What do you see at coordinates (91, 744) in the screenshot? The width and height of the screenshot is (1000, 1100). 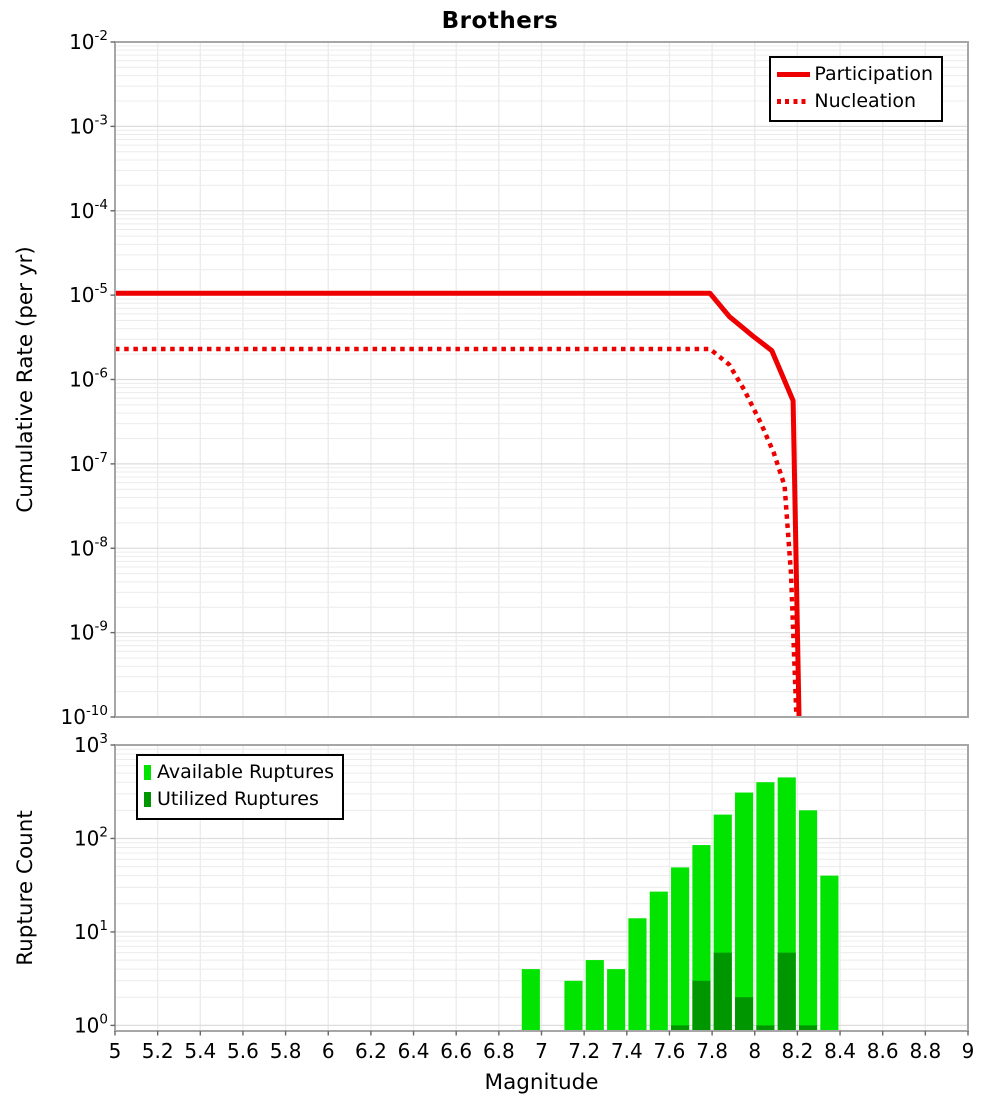 I see `y-tick-label: 10³` at bounding box center [91, 744].